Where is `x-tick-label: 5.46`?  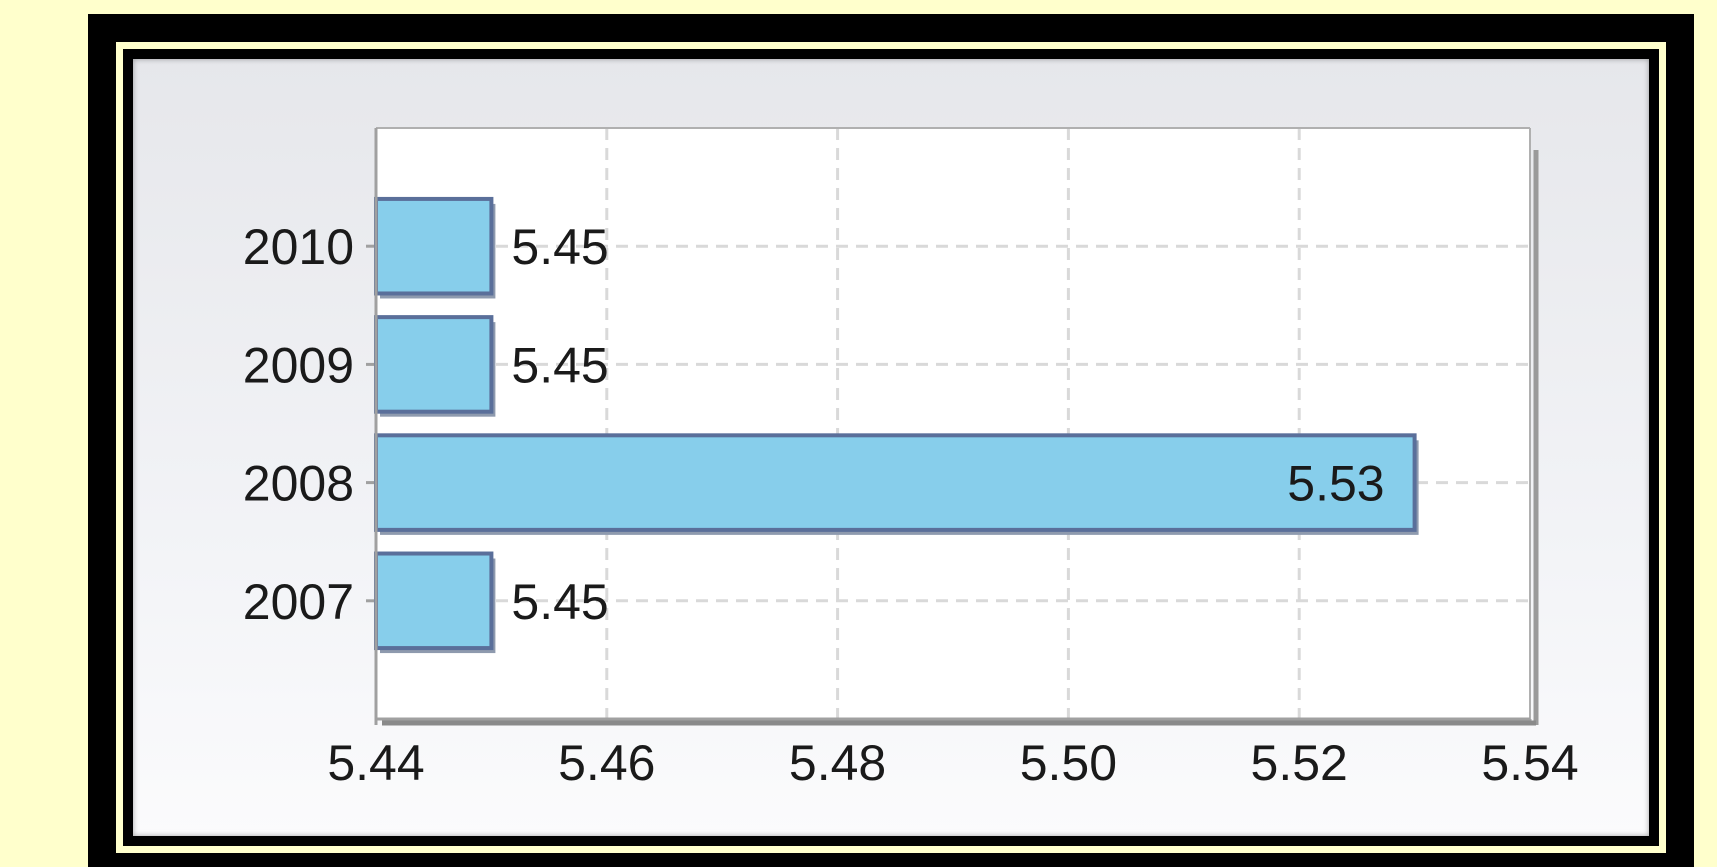 x-tick-label: 5.46 is located at coordinates (606, 763).